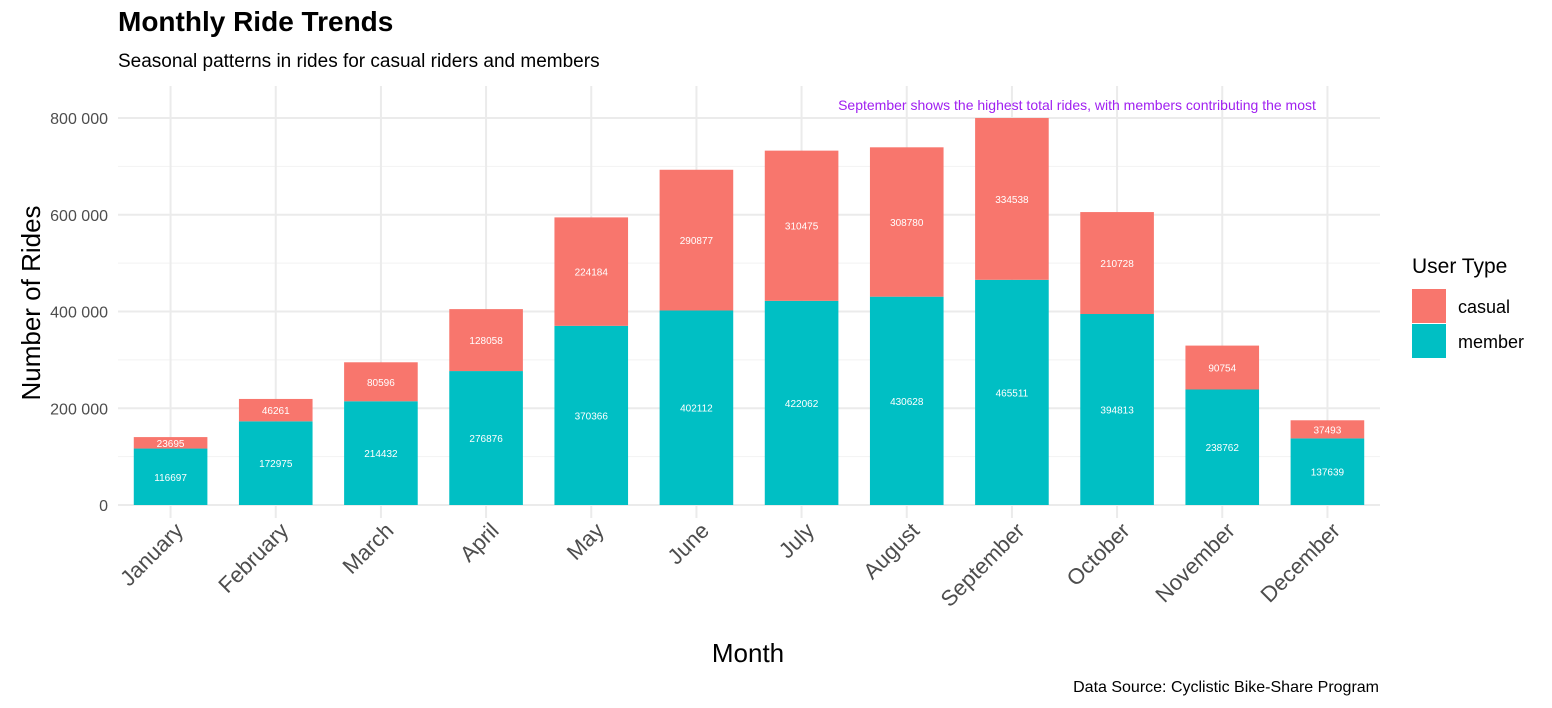  I want to click on bar-value-label: 23695, so click(171, 444).